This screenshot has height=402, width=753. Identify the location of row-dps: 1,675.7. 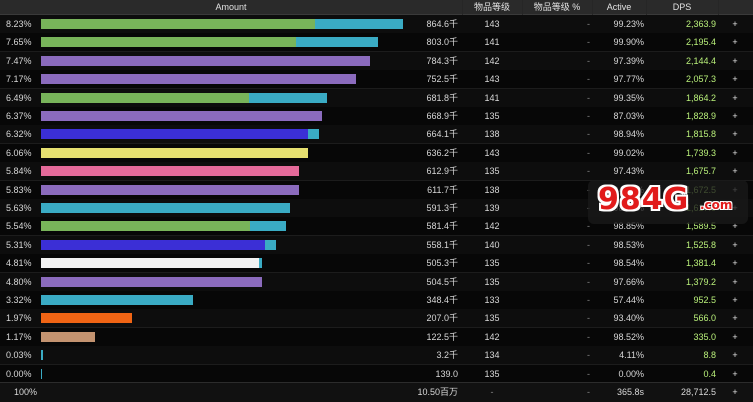
(700, 171).